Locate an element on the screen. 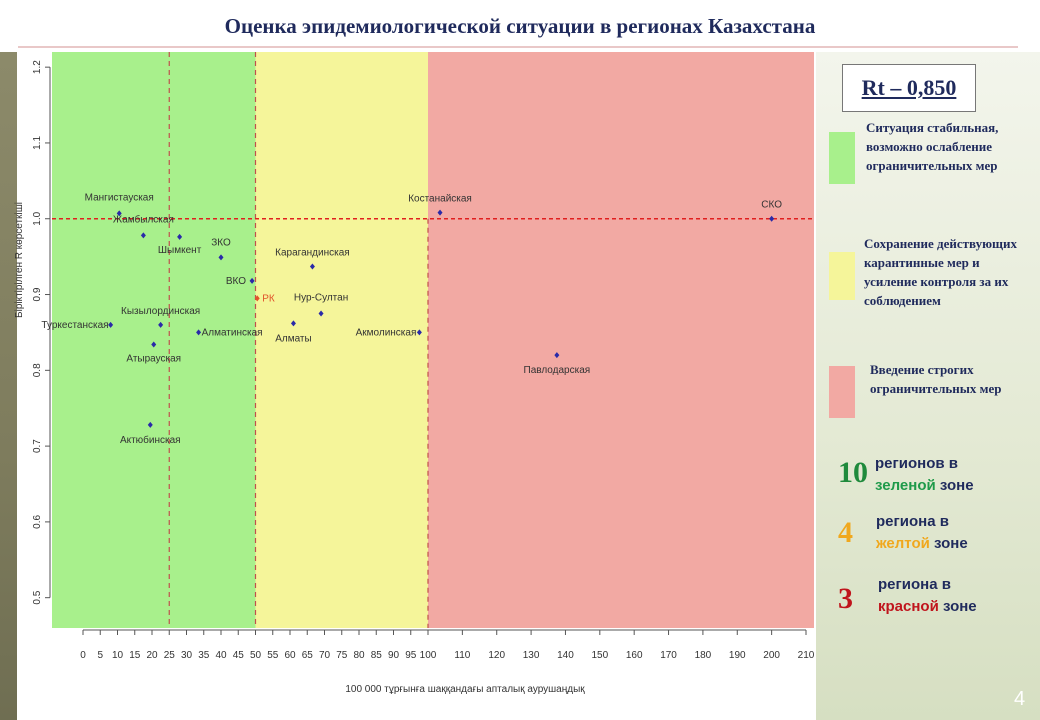 Image resolution: width=1040 pixels, height=720 pixels. point-label: СКО is located at coordinates (771, 205).